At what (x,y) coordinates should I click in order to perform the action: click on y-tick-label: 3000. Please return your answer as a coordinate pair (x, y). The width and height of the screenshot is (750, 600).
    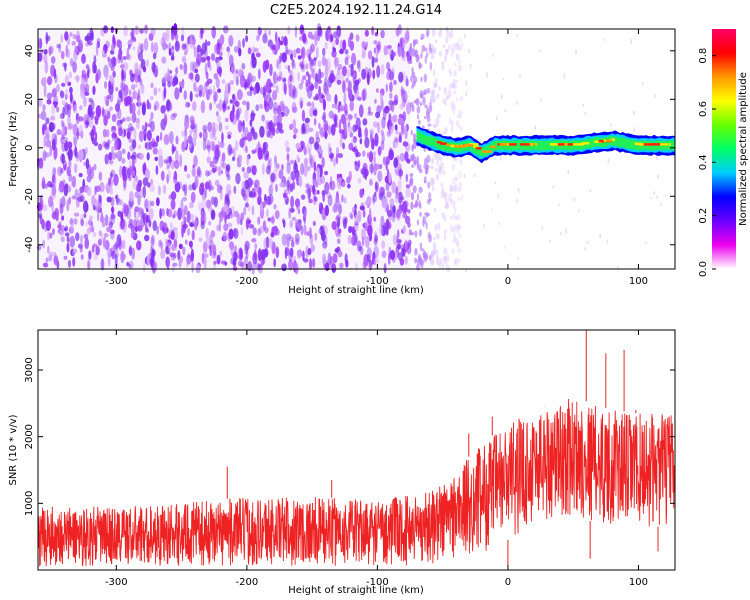
    Looking at the image, I should click on (29, 369).